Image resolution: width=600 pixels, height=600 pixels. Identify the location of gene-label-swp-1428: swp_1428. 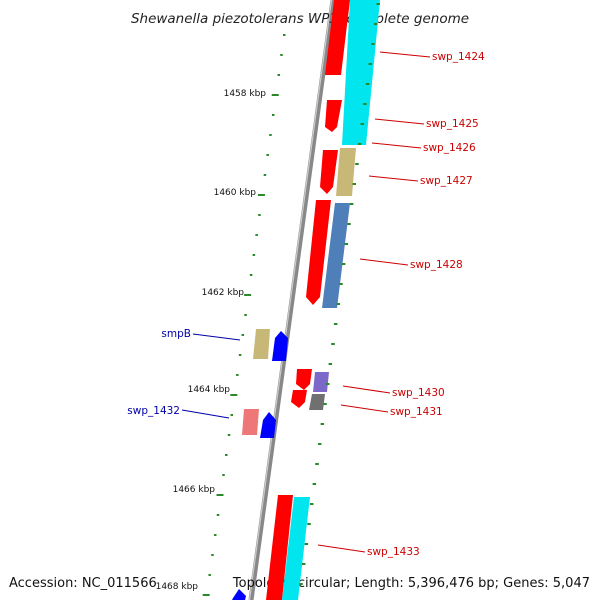
(436, 265).